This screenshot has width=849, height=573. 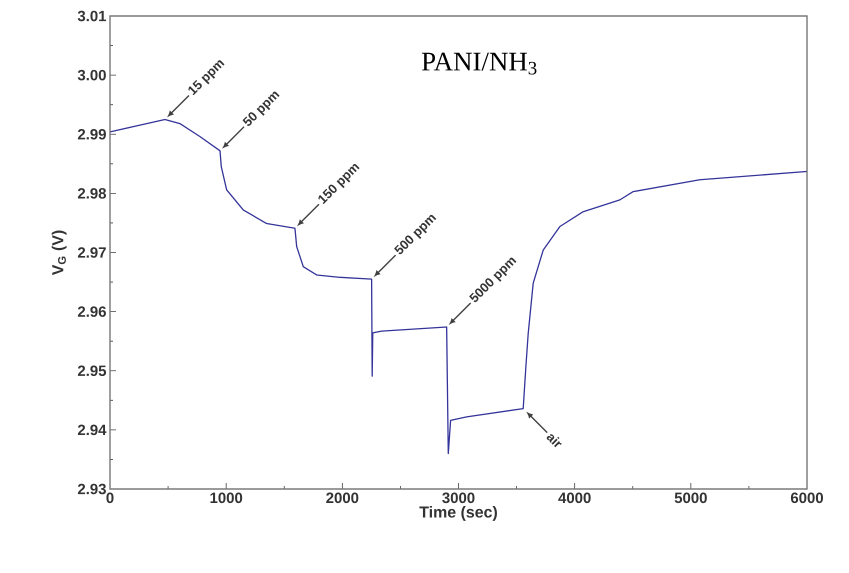 What do you see at coordinates (342, 498) in the screenshot?
I see `x-tick-label: 2000` at bounding box center [342, 498].